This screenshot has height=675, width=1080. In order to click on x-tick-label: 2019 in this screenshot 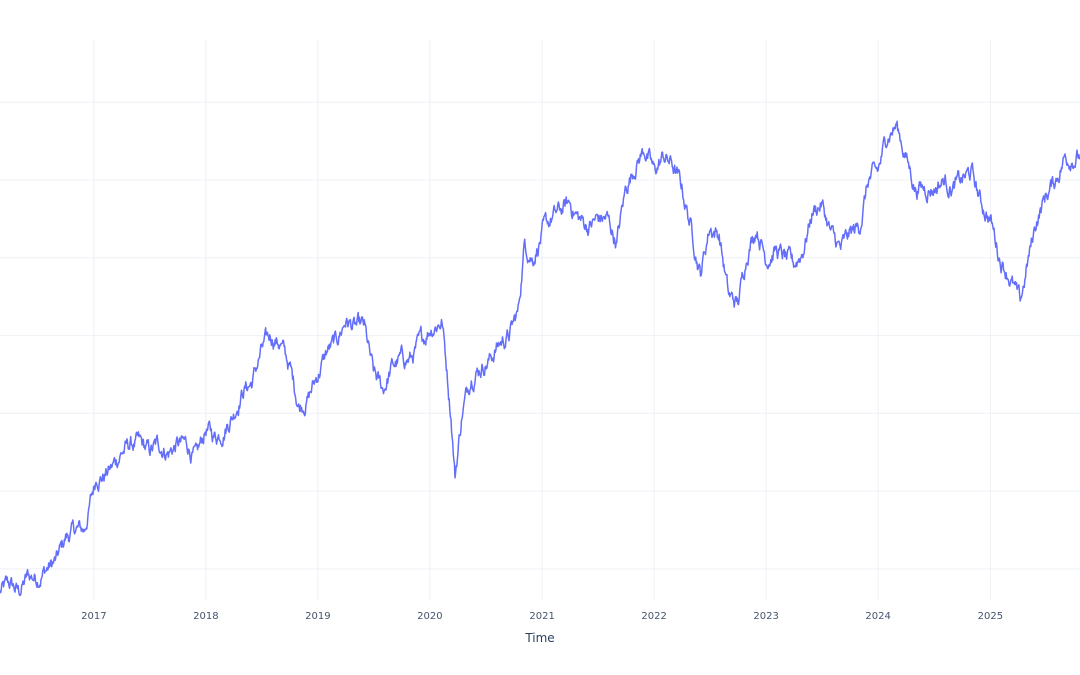, I will do `click(317, 616)`.